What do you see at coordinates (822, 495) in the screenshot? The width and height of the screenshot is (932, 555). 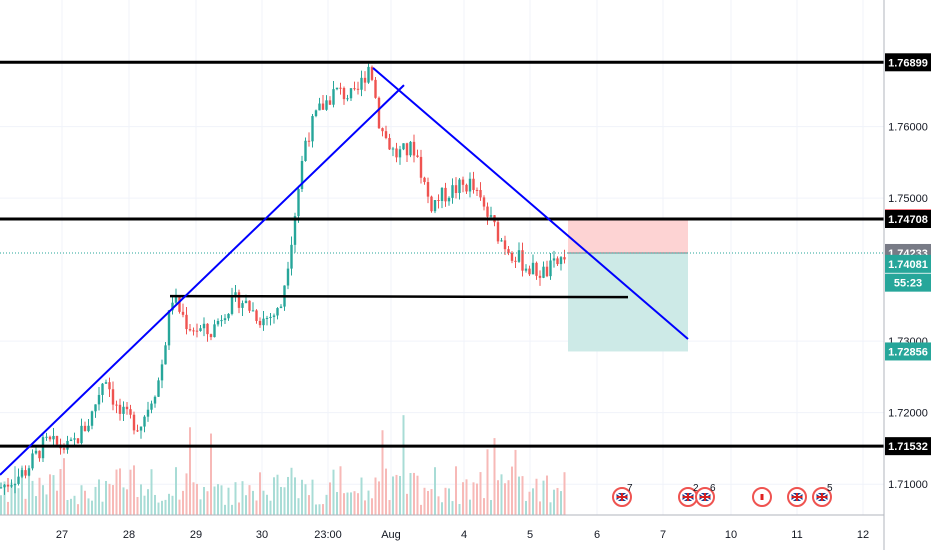 I see `event-flag-uk-icon: 5` at bounding box center [822, 495].